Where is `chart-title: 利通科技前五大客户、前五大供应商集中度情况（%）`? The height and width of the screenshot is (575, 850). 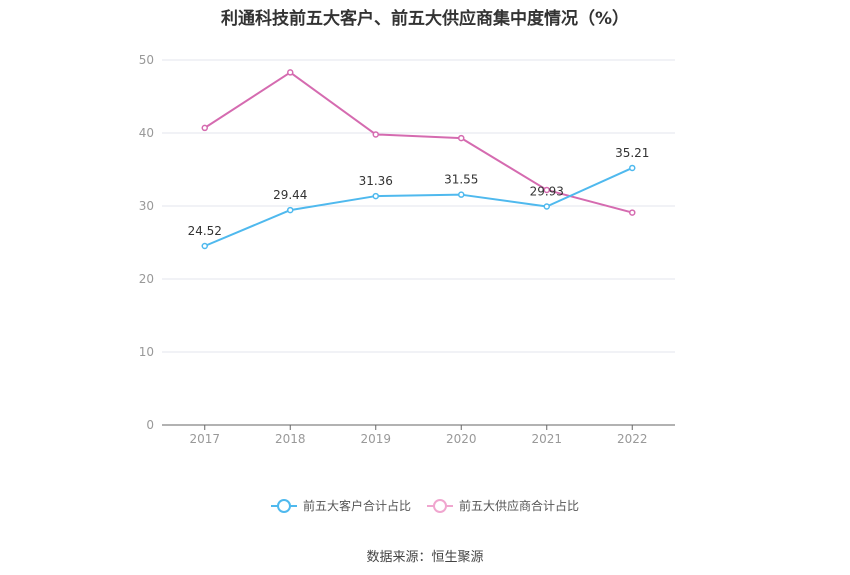
chart-title: 利通科技前五大客户、前五大供应商集中度情况（%） is located at coordinates (425, 19).